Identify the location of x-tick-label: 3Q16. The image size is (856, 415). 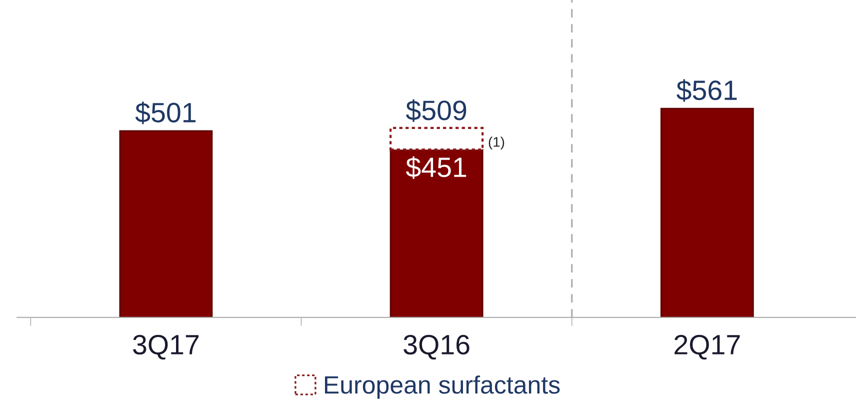
(437, 347).